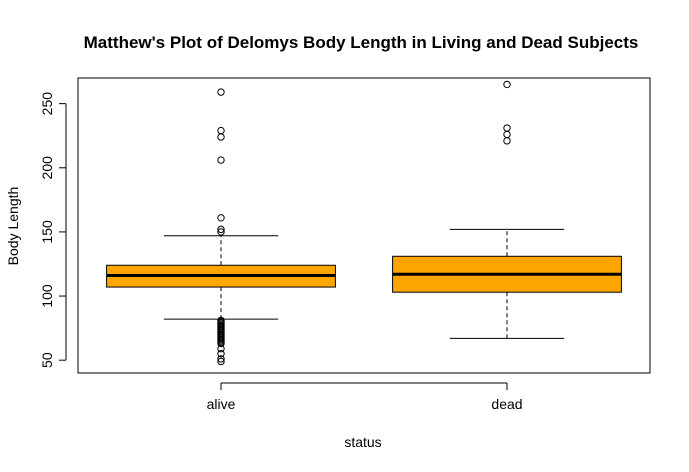 This screenshot has height=472, width=689. Describe the element at coordinates (47, 296) in the screenshot. I see `y-tick-label: 100` at that location.